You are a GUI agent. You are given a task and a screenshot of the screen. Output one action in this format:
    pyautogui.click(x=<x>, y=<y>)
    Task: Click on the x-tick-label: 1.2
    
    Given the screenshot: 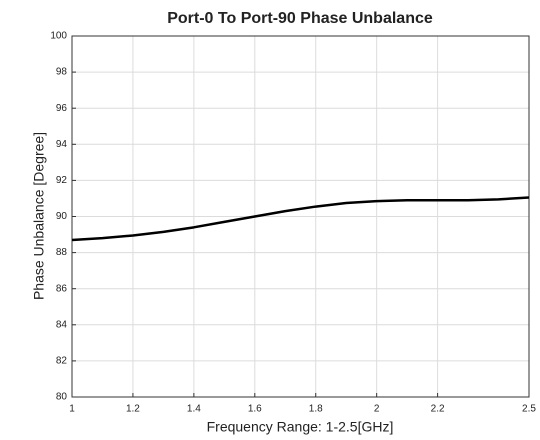 What is the action you would take?
    pyautogui.click(x=133, y=409)
    